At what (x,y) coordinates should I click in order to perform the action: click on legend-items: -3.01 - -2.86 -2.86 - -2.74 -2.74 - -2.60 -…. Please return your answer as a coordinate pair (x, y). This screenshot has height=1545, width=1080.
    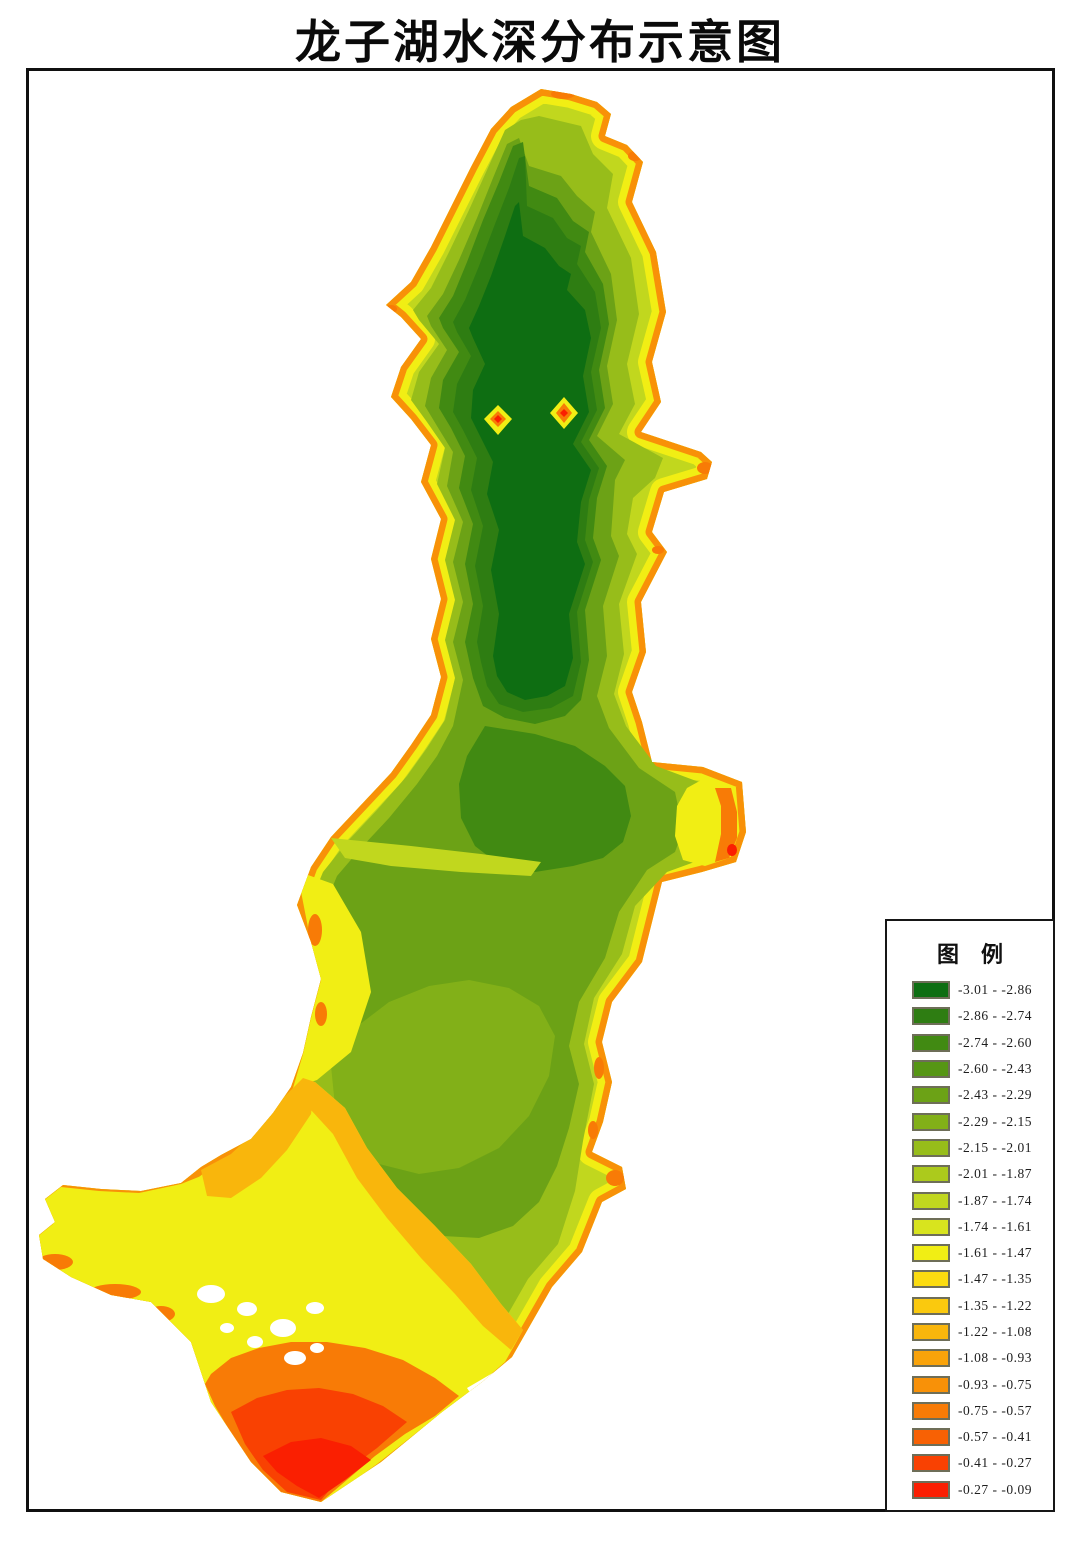
    Looking at the image, I should click on (970, 1240).